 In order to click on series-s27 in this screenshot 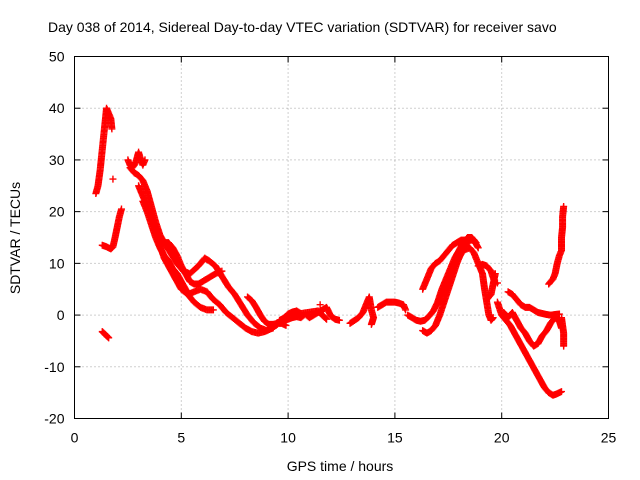, I will do `click(563, 332)`.